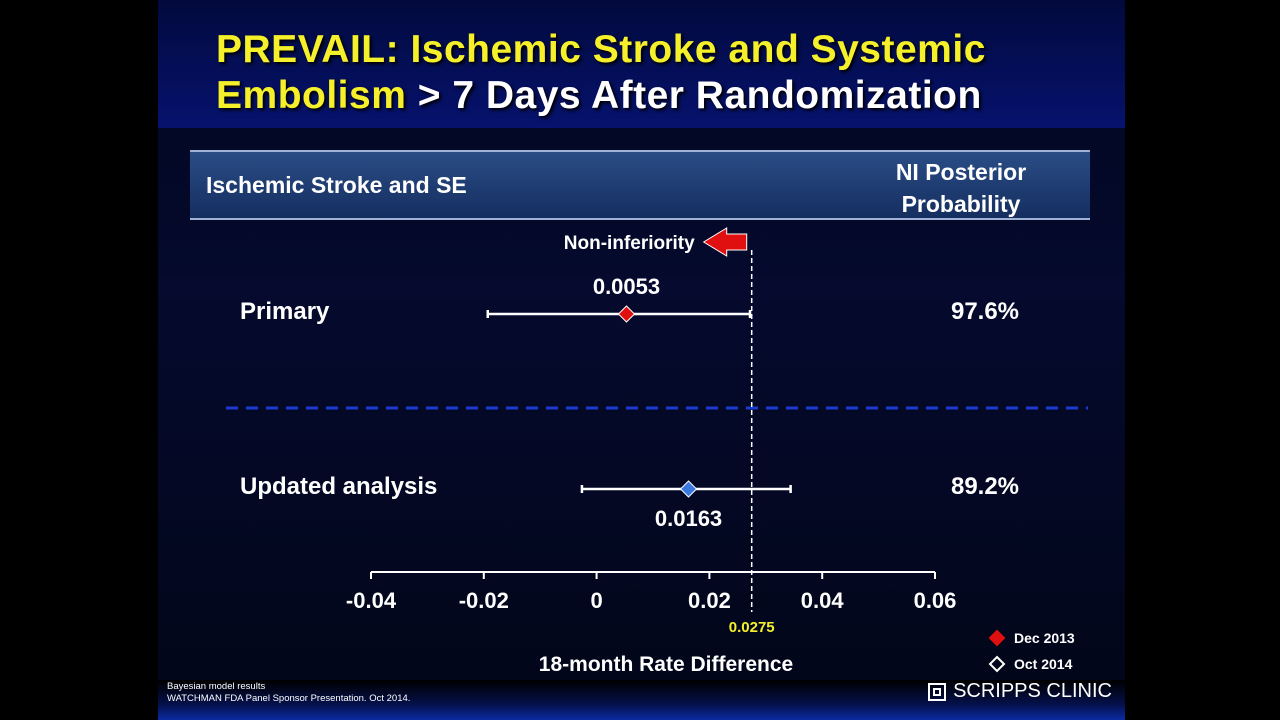 The width and height of the screenshot is (1280, 720). Describe the element at coordinates (629, 243) in the screenshot. I see `non-inferiority-label: Non-inferiority` at that location.